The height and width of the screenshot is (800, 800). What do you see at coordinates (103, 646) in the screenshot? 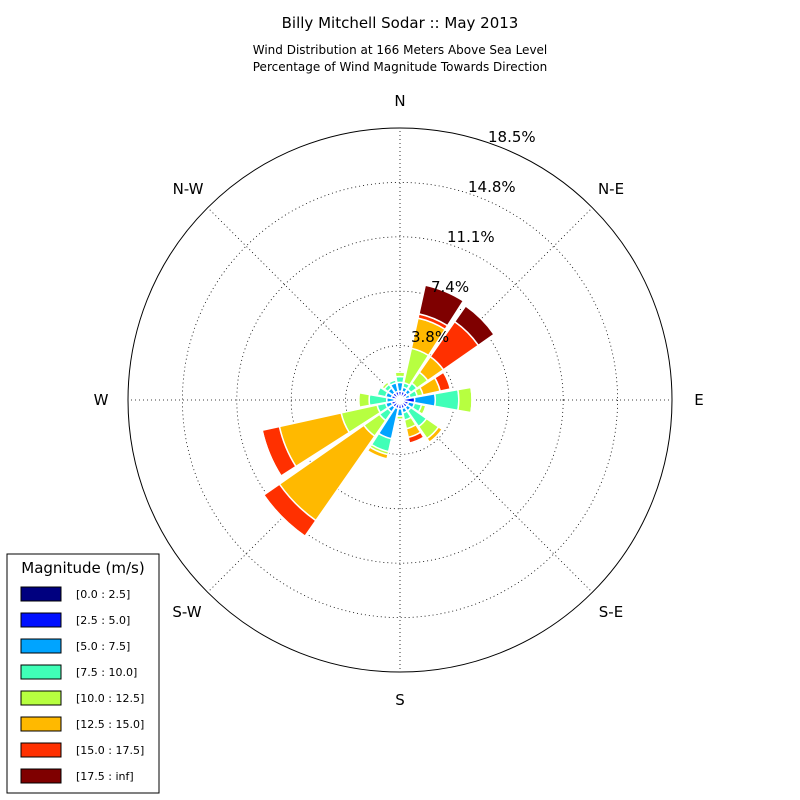
I see `legend-label: [5.0 : 7.5]` at bounding box center [103, 646].